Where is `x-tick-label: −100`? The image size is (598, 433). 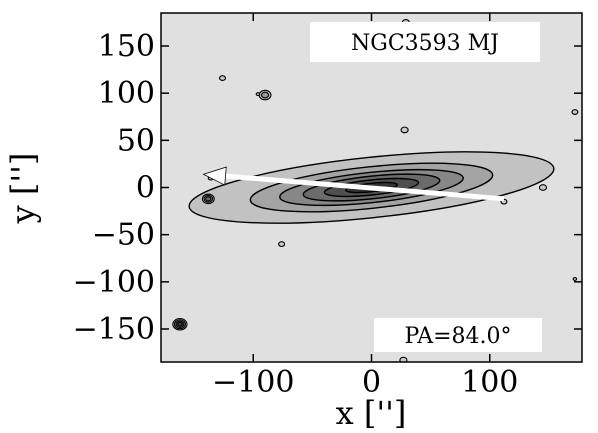
x-tick-label: −100 is located at coordinates (253, 382).